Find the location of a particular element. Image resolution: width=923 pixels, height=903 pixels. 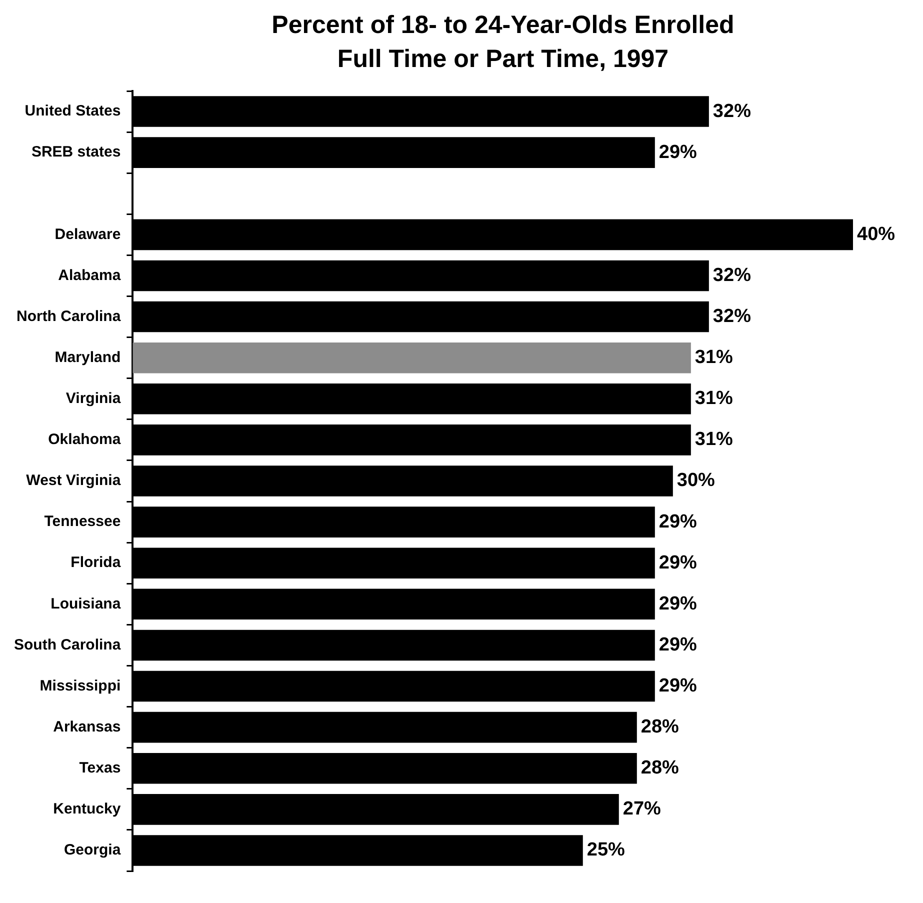

y-tick-label: Texas is located at coordinates (100, 768).